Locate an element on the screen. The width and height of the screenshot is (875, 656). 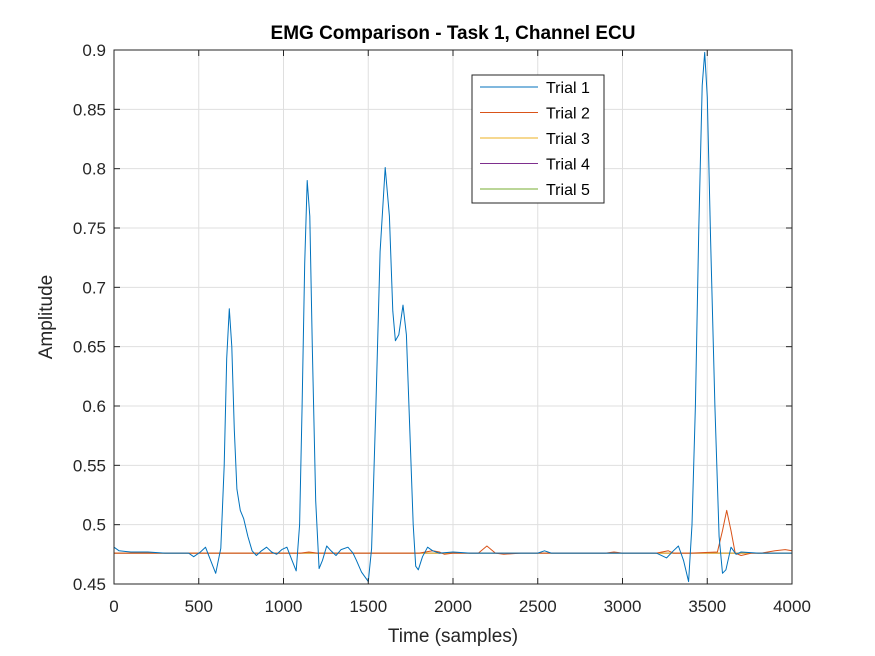
x-axis-label: Time (samples) is located at coordinates (453, 636).